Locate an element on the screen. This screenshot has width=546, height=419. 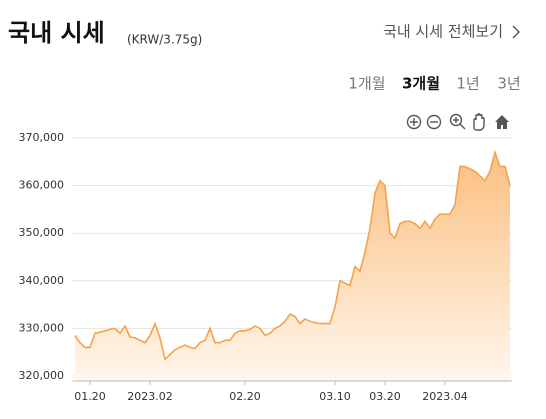
zoom-select is located at coordinates (457, 121).